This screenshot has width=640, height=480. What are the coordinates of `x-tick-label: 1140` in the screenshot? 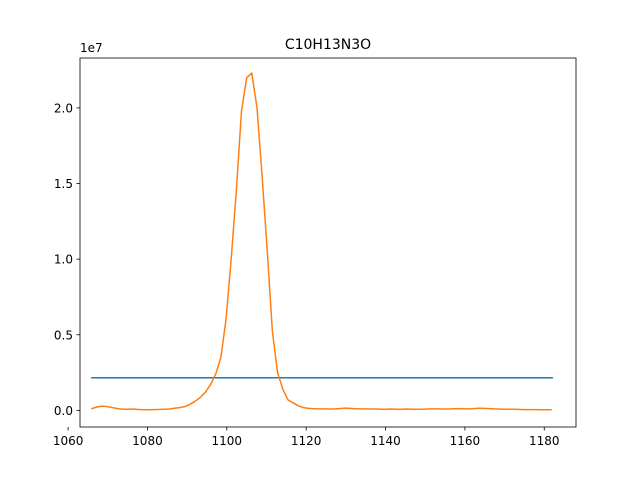 It's located at (385, 441).